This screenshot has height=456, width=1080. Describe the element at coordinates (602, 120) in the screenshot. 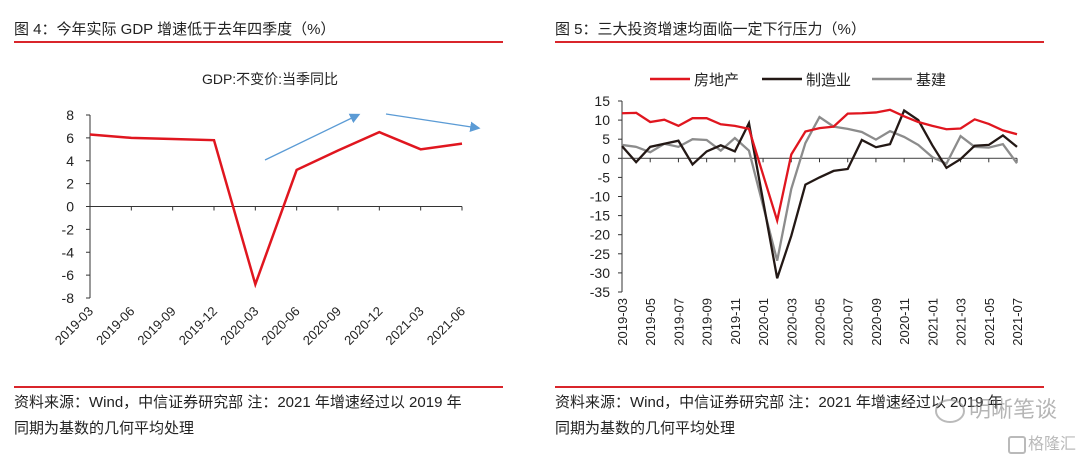

I see `y-tick-label: 10` at that location.